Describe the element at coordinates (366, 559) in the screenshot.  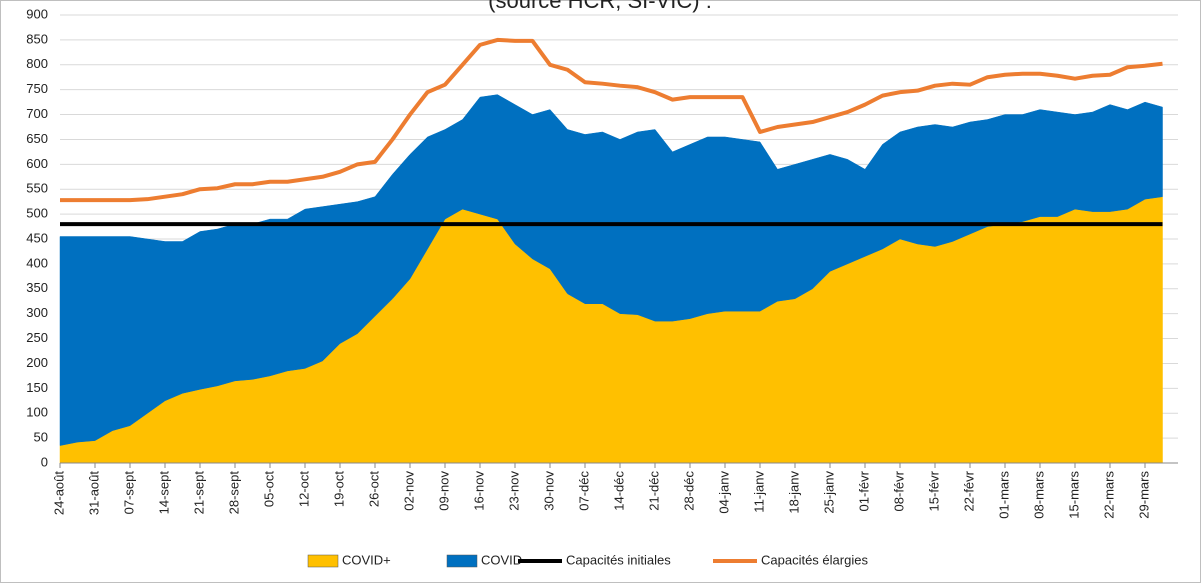
I see `legend-label: COVID+` at that location.